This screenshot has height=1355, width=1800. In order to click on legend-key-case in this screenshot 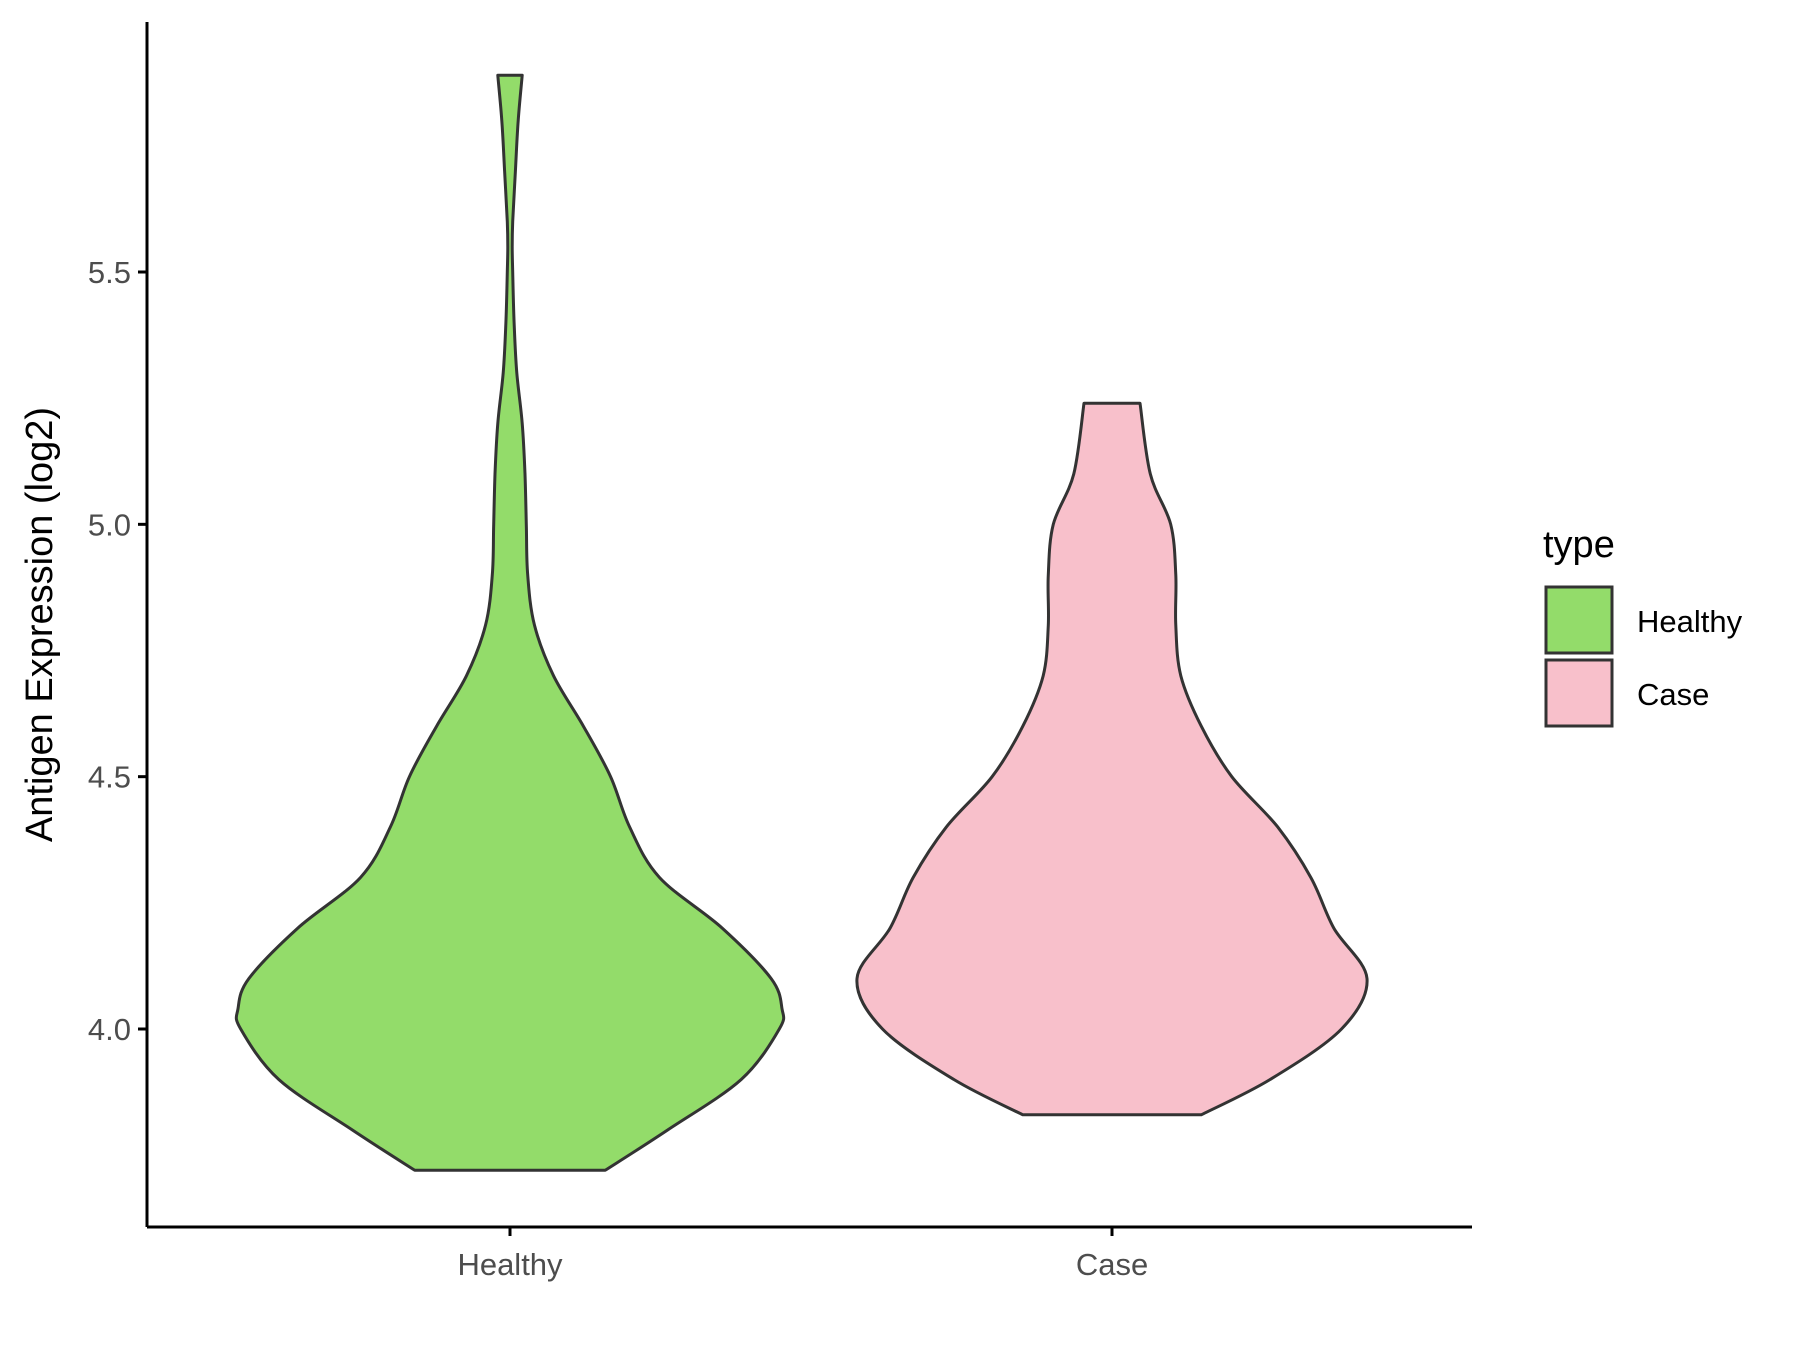, I will do `click(1579, 693)`.